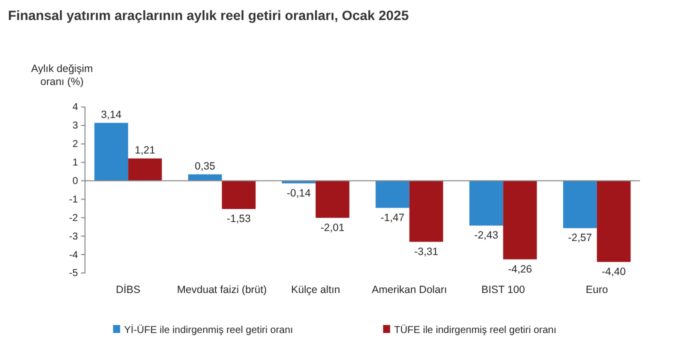  Describe the element at coordinates (426, 252) in the screenshot. I see `data-label: -3,31` at that location.